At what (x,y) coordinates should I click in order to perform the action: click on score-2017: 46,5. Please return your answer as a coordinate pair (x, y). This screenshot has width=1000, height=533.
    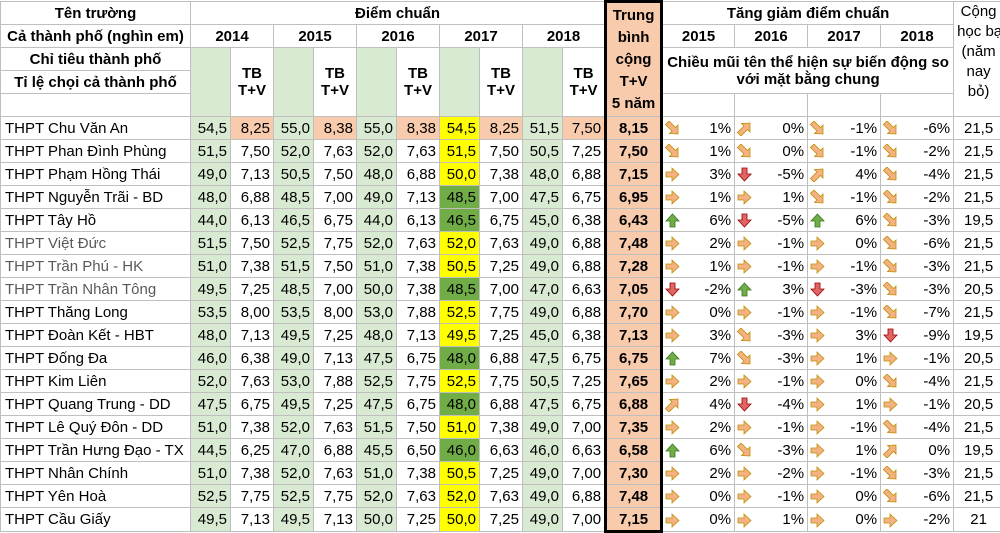
    Looking at the image, I should click on (460, 220).